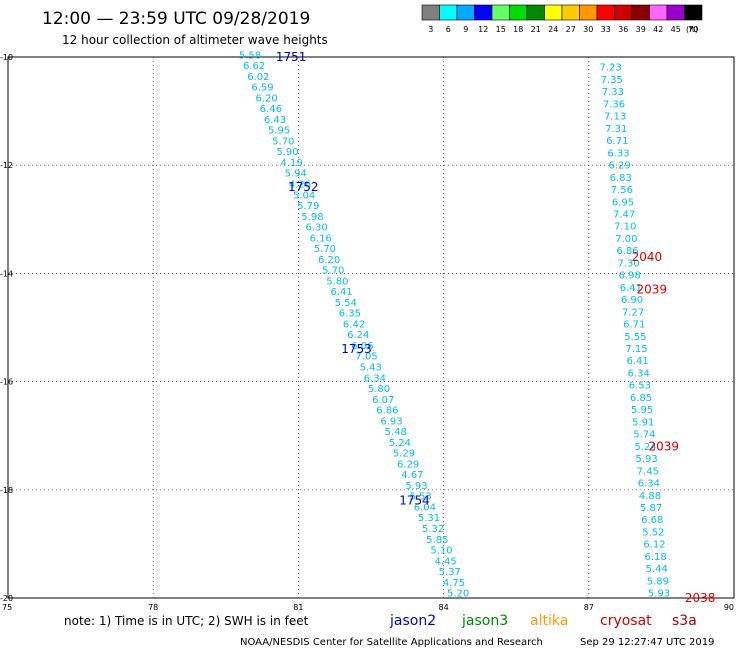 The image size is (740, 650). I want to click on swh-value-label: 6.43, so click(275, 120).